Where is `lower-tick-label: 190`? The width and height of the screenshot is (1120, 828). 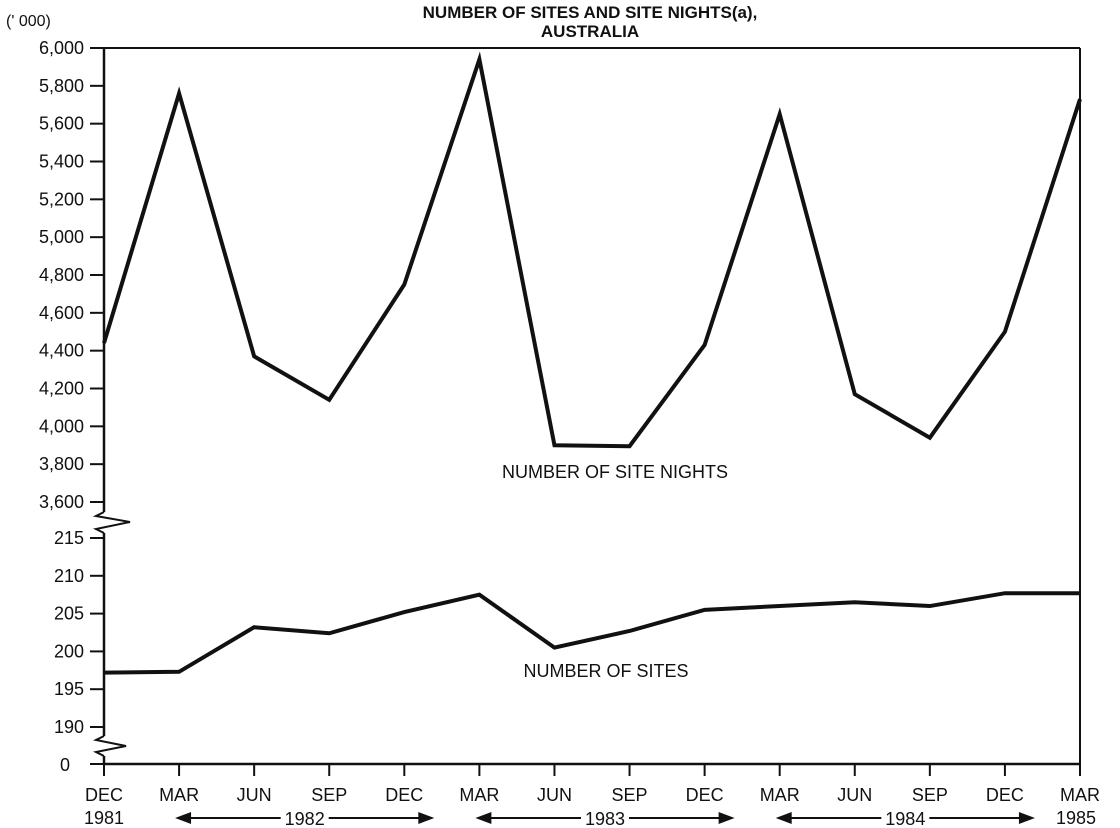
lower-tick-label: 190 is located at coordinates (69, 727).